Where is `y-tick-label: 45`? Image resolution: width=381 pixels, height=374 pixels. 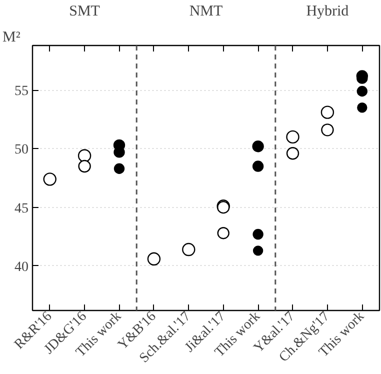
y-tick-label: 45 is located at coordinates (21, 208).